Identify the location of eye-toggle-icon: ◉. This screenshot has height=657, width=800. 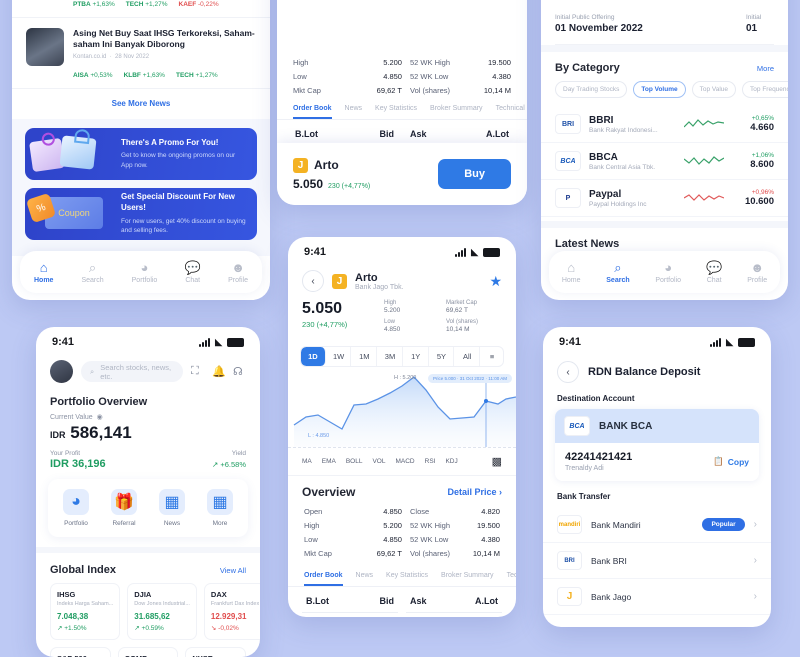
(99, 417).